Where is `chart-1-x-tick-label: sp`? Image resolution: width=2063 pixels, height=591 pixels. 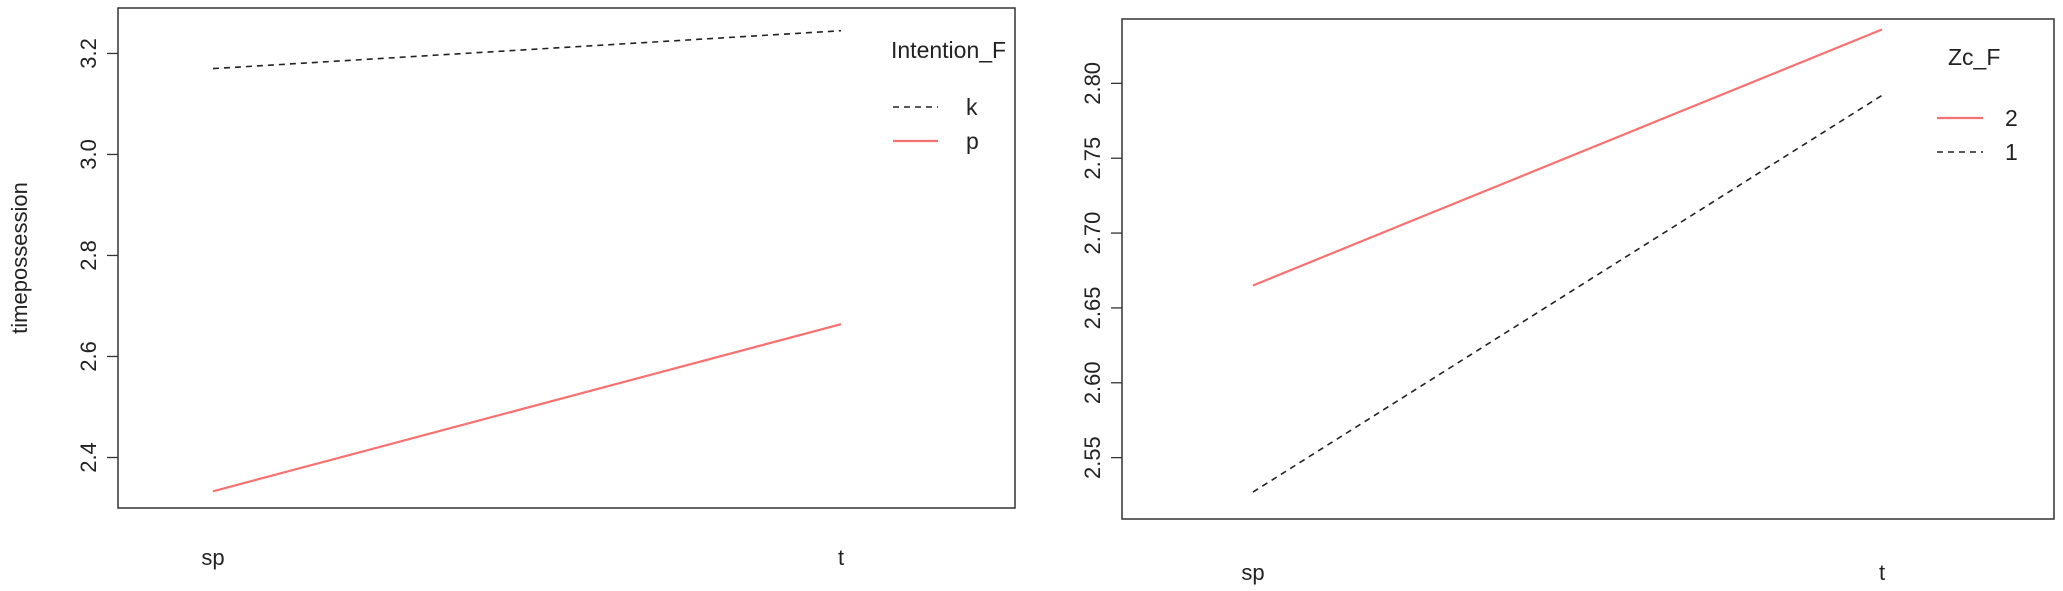
chart-1-x-tick-label: sp is located at coordinates (212, 557).